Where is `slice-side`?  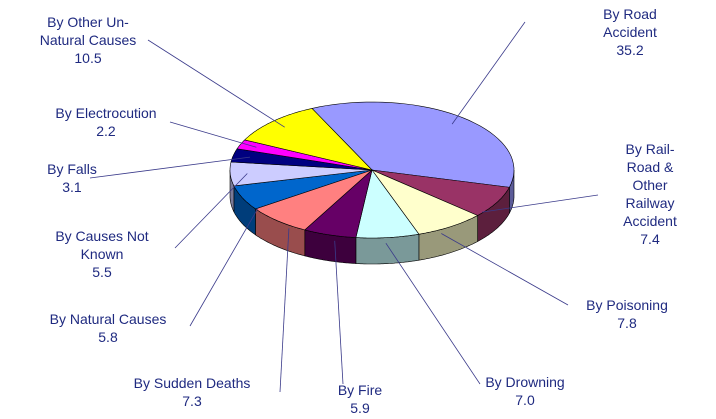 slice-side is located at coordinates (387, 249).